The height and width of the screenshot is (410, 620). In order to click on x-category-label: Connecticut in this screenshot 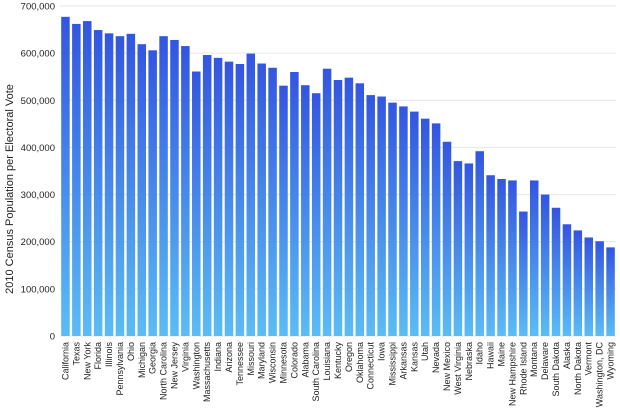, I will do `click(371, 366)`.